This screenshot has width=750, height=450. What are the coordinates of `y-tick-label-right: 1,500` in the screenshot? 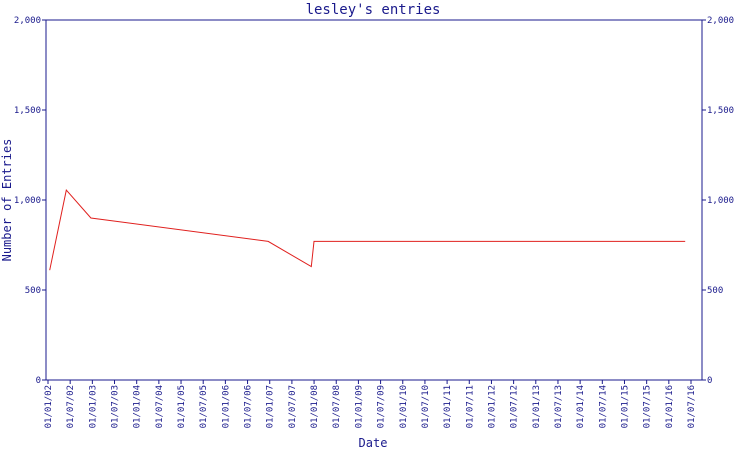 It's located at (720, 111).